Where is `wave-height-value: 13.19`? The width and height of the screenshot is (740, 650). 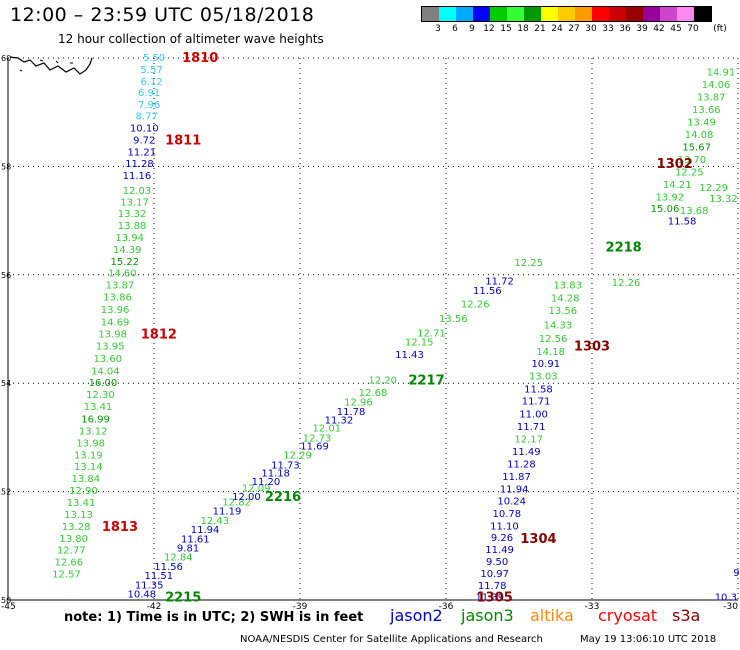
wave-height-value: 13.19 is located at coordinates (88, 455).